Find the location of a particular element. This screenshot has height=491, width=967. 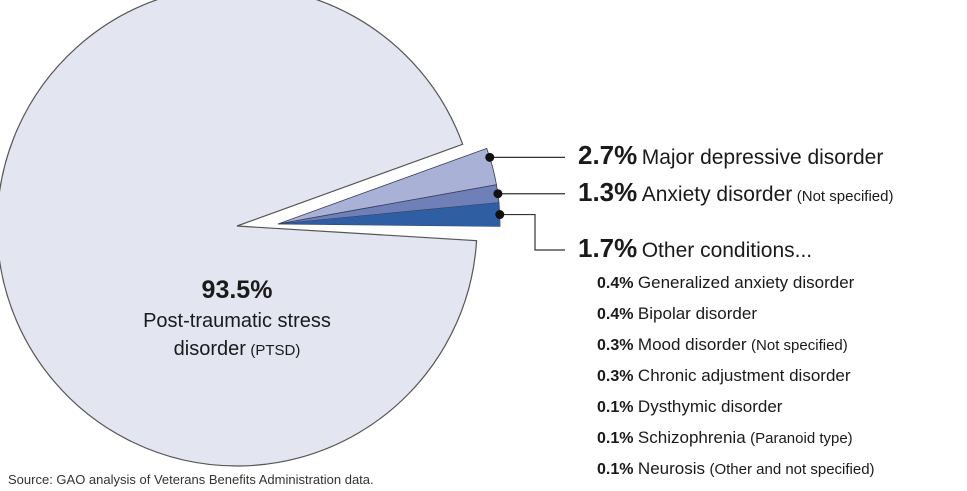

breakdown-note: (Not specified) is located at coordinates (799, 345).